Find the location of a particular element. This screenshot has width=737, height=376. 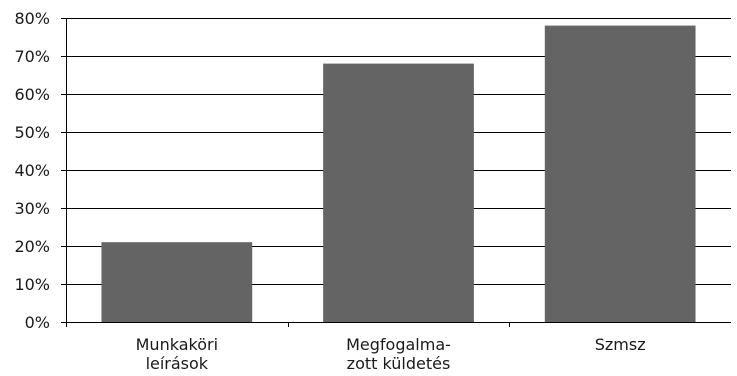

y-axis-tick-labels: 0% 10% 20% 30% 40% 50% 60% 70% 80% is located at coordinates (32, 170).